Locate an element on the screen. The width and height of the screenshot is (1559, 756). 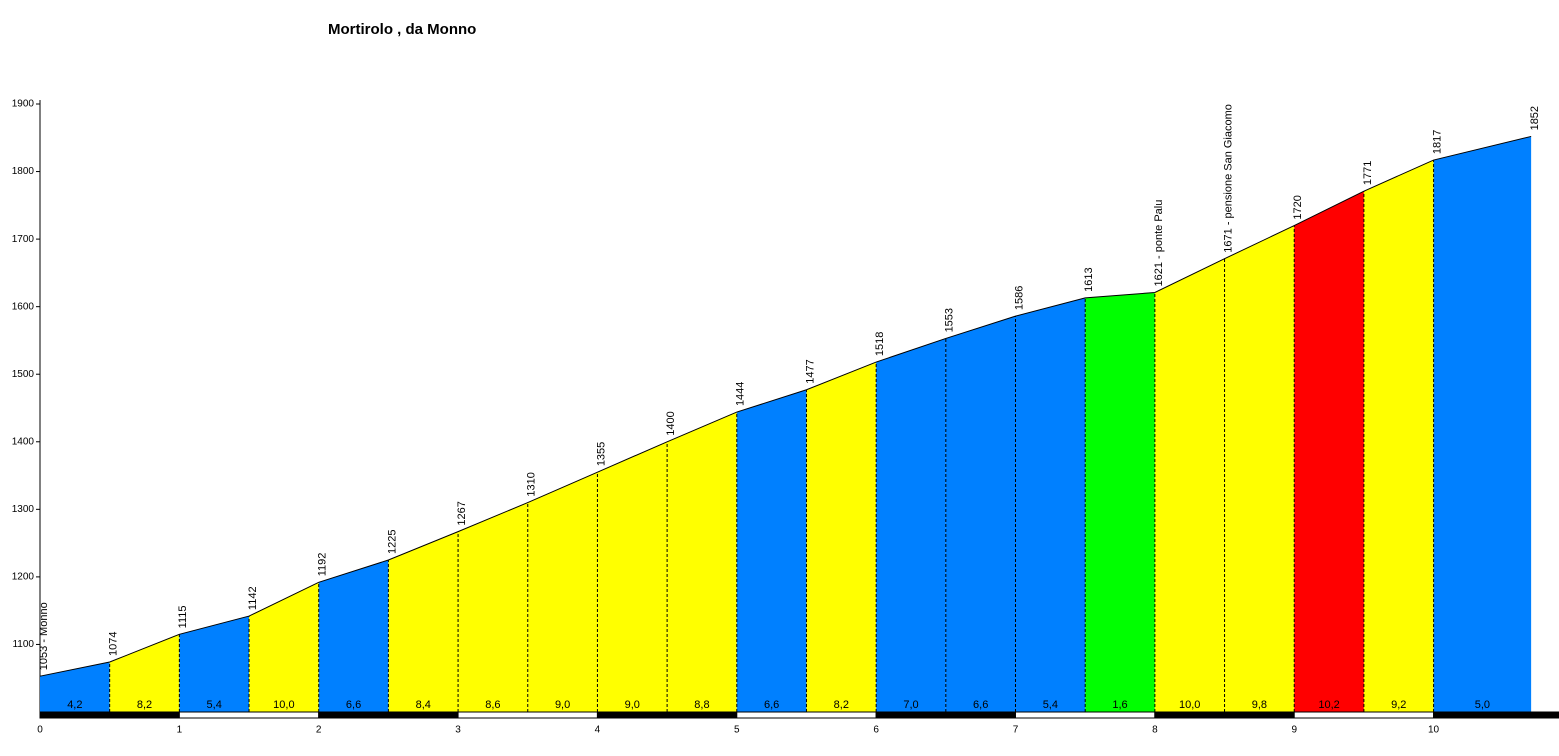
chart-title: Mortirolo , da Monno is located at coordinates (402, 29).